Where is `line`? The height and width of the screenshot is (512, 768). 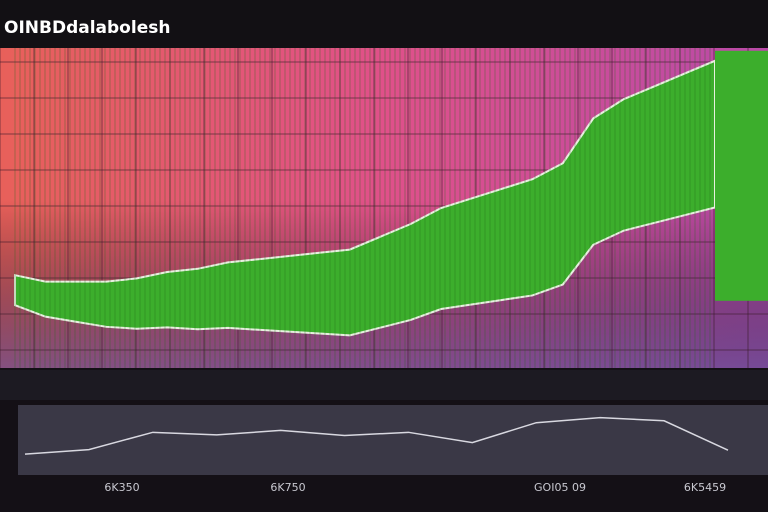 line is located at coordinates (376, 435).